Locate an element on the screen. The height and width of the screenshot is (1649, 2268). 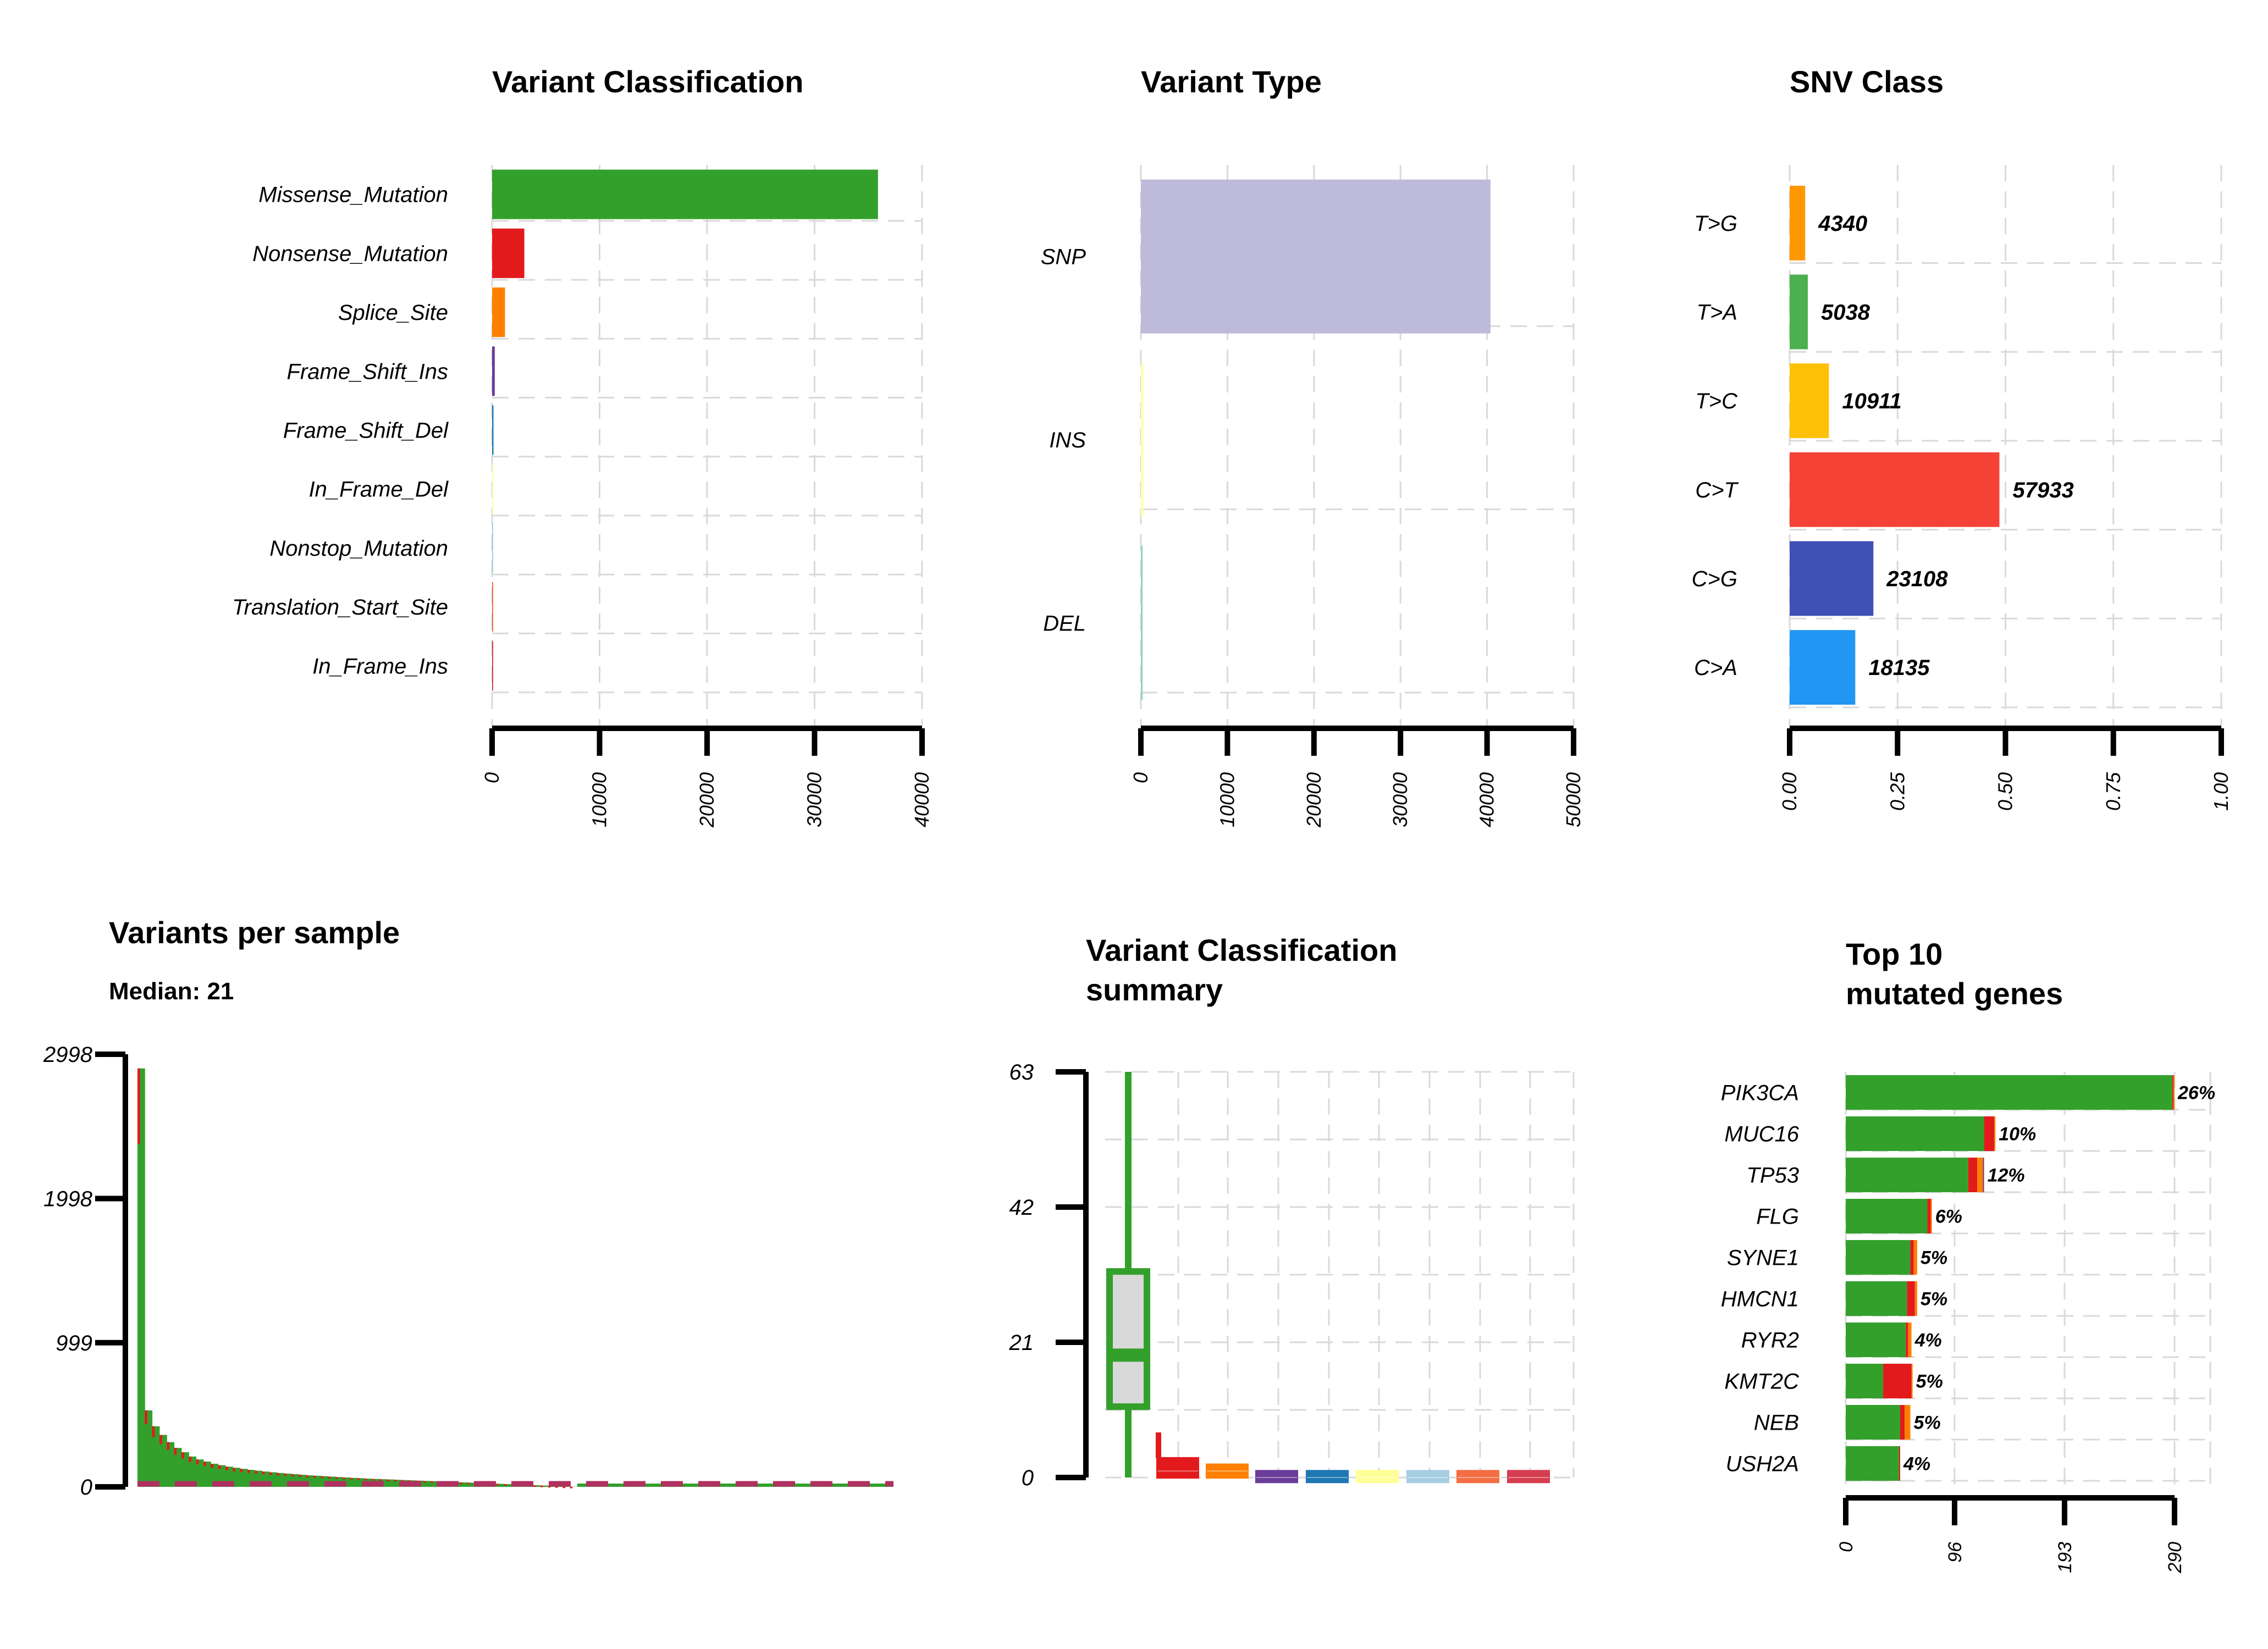
top-x-tick-label-1: 96 is located at coordinates (1956, 1552).